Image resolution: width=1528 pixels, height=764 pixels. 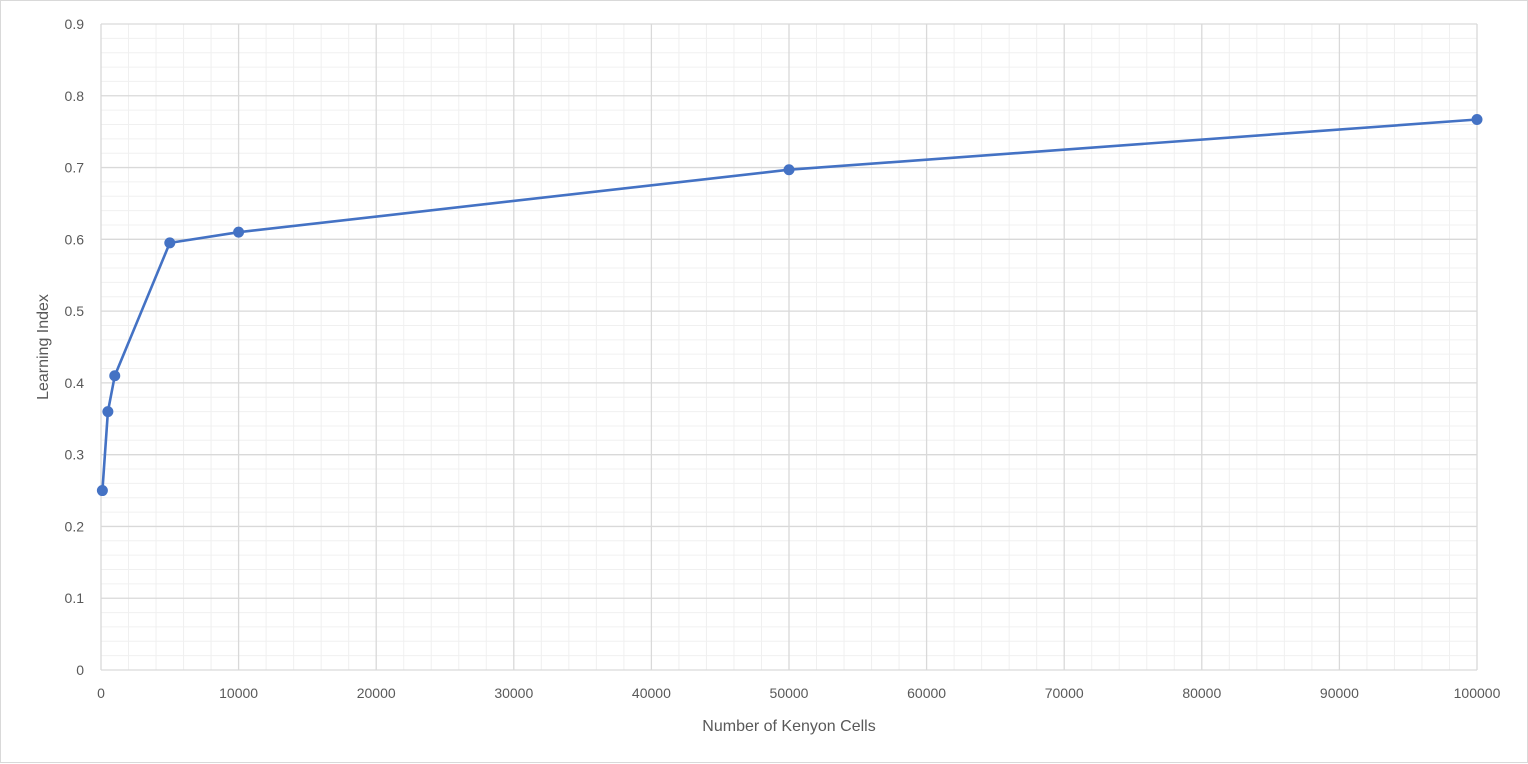 I want to click on x-axis-title: Number of Kenyon Cells, so click(x=788, y=726).